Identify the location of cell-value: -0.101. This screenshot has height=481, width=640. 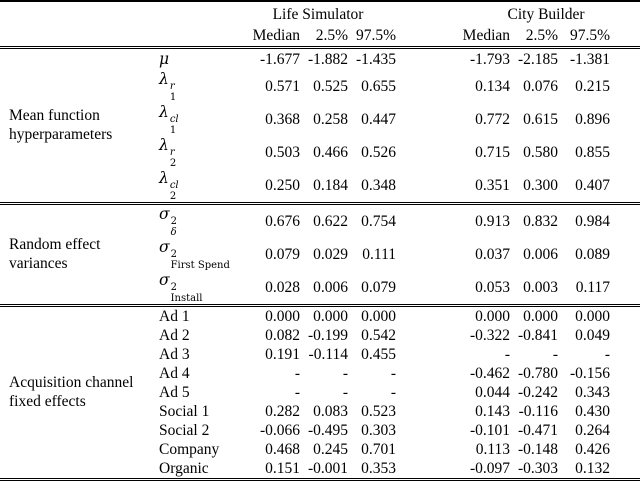
(490, 430).